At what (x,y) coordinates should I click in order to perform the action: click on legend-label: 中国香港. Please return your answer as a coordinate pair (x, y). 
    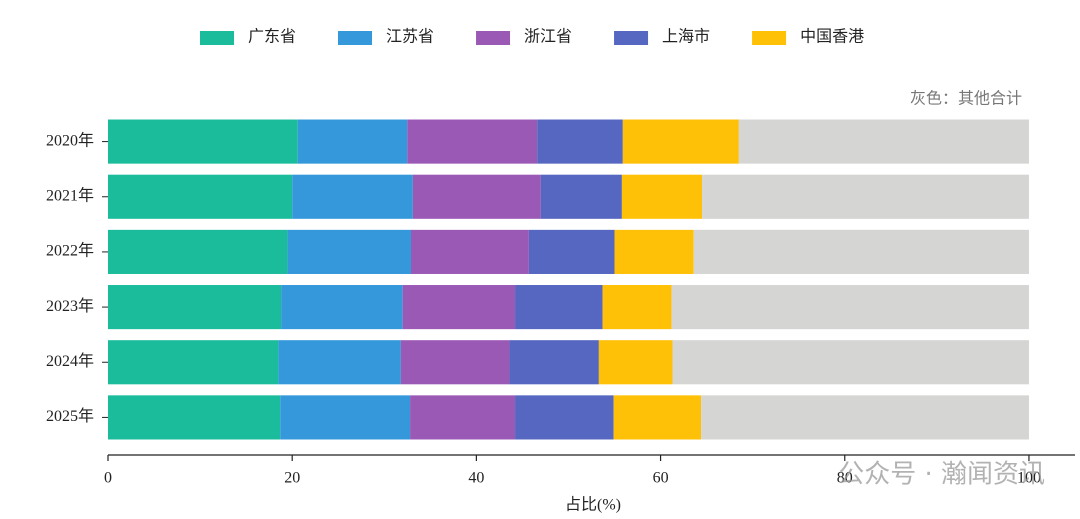
    Looking at the image, I should click on (832, 37).